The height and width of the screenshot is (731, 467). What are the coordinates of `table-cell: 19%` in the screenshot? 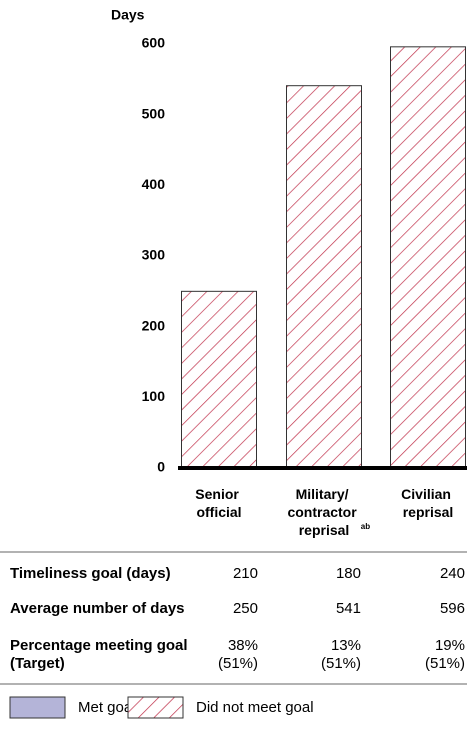 It's located at (450, 645).